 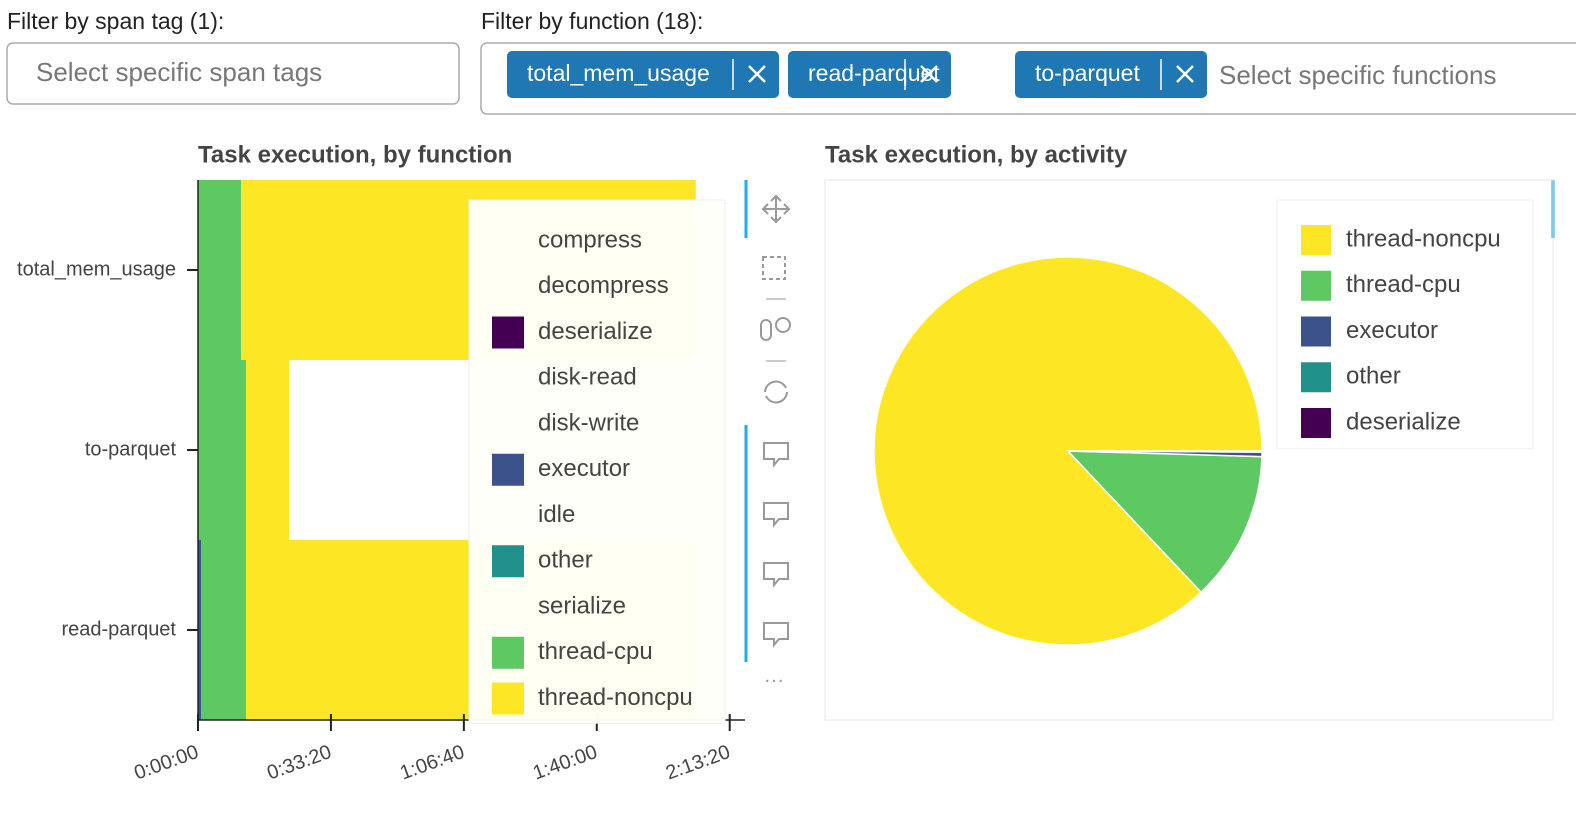 I want to click on legend-label: compress, so click(x=590, y=239).